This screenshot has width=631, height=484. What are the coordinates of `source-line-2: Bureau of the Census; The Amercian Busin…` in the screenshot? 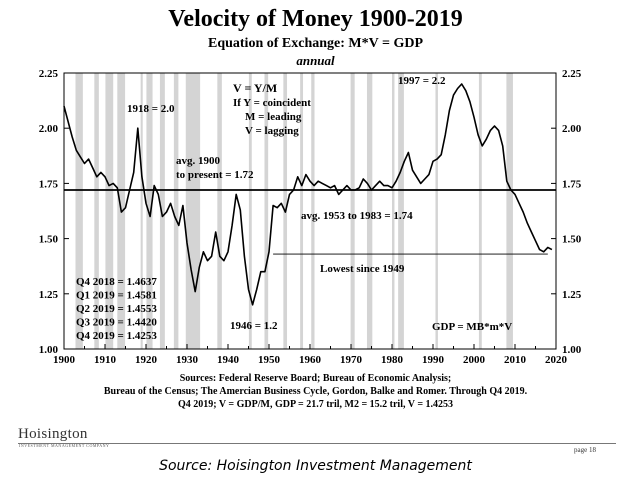 It's located at (315, 391).